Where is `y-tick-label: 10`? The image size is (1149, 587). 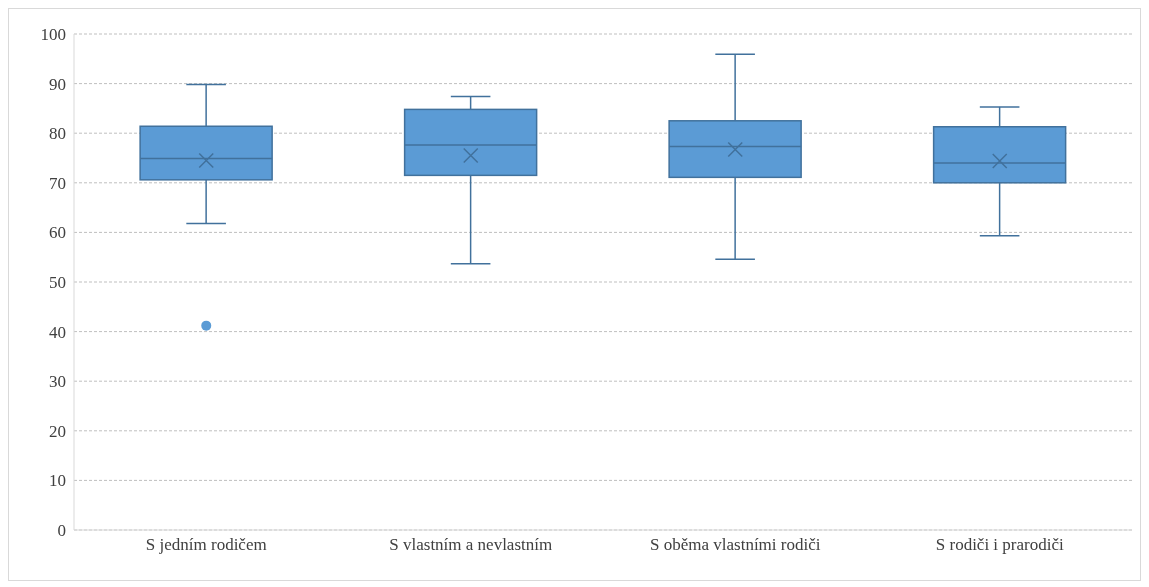 y-tick-label: 10 is located at coordinates (57, 481).